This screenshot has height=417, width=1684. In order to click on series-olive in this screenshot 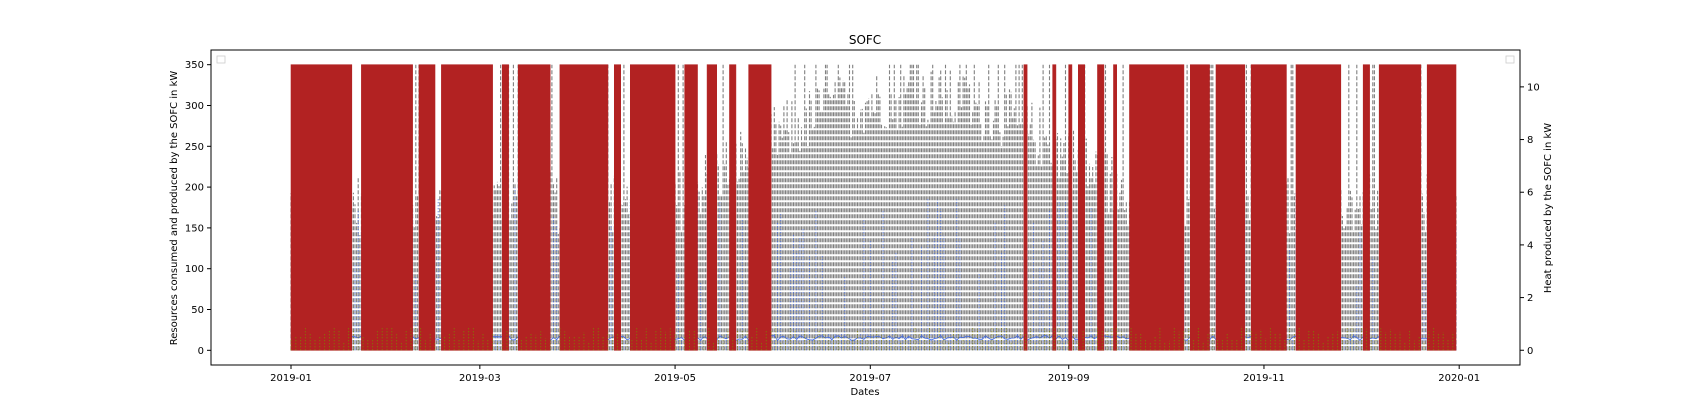, I will do `click(872, 338)`.